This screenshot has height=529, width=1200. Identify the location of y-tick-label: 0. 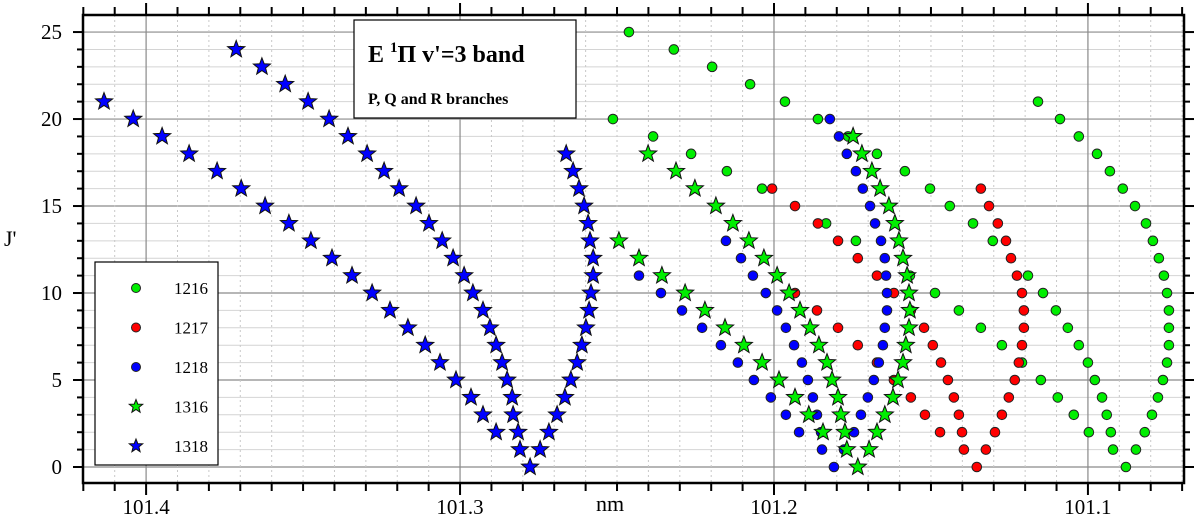
(57, 467).